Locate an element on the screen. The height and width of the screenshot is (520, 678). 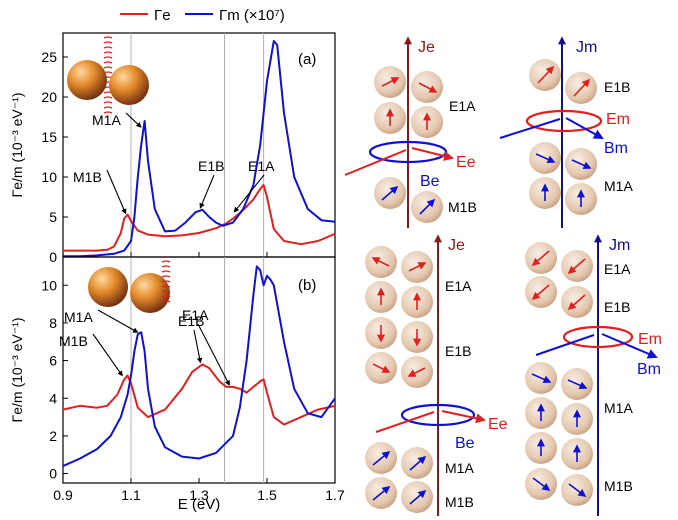
legend-label-m: Γm (×10⁷) is located at coordinates (252, 15).